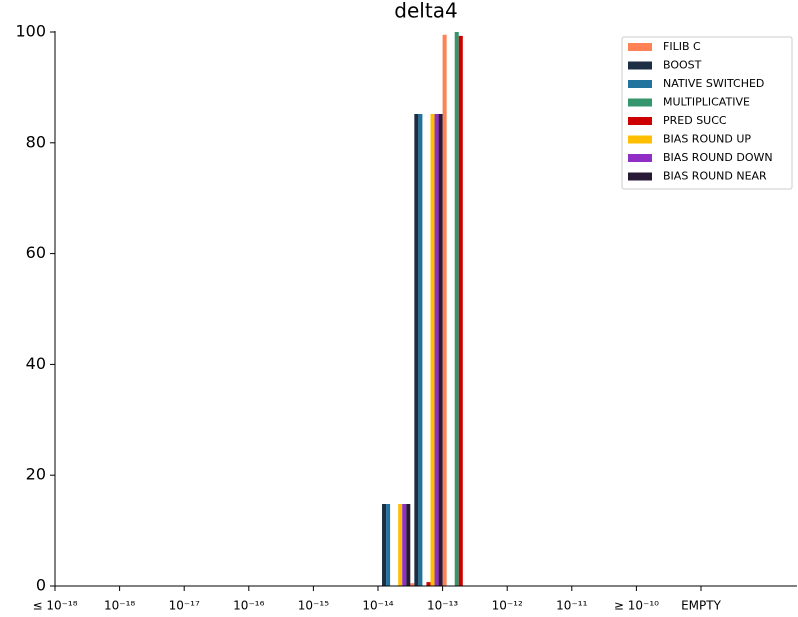 This screenshot has height=617, width=798. I want to click on y-tick-label: 100, so click(30, 31).